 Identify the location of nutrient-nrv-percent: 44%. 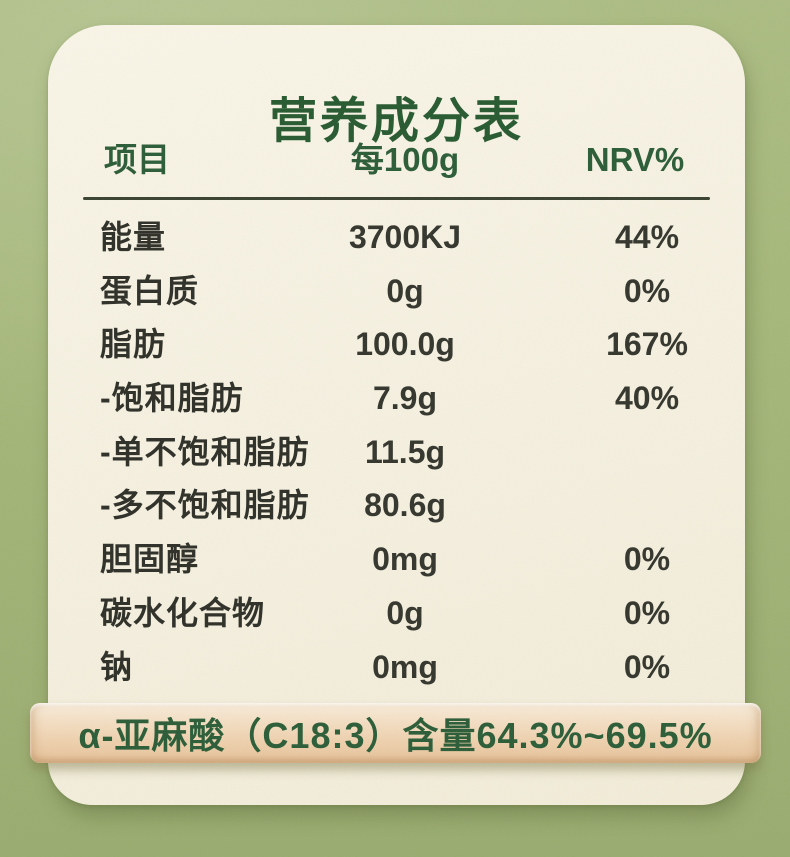
(647, 237).